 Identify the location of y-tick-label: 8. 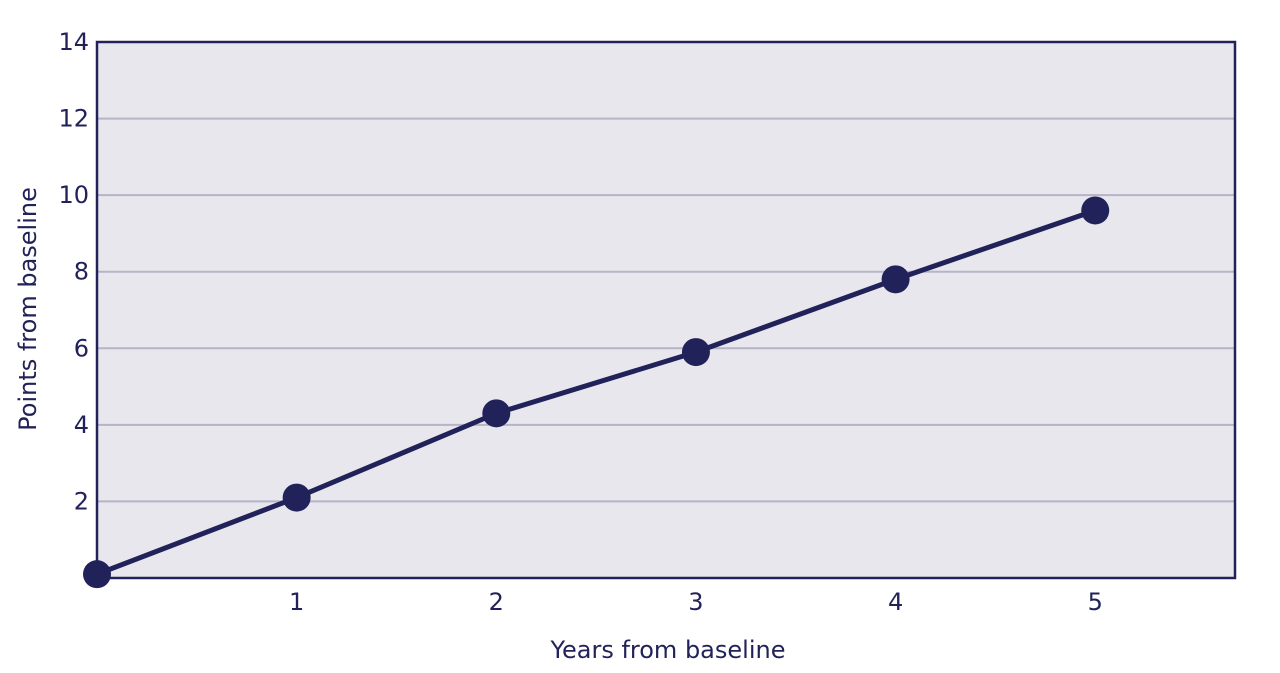
(81, 272).